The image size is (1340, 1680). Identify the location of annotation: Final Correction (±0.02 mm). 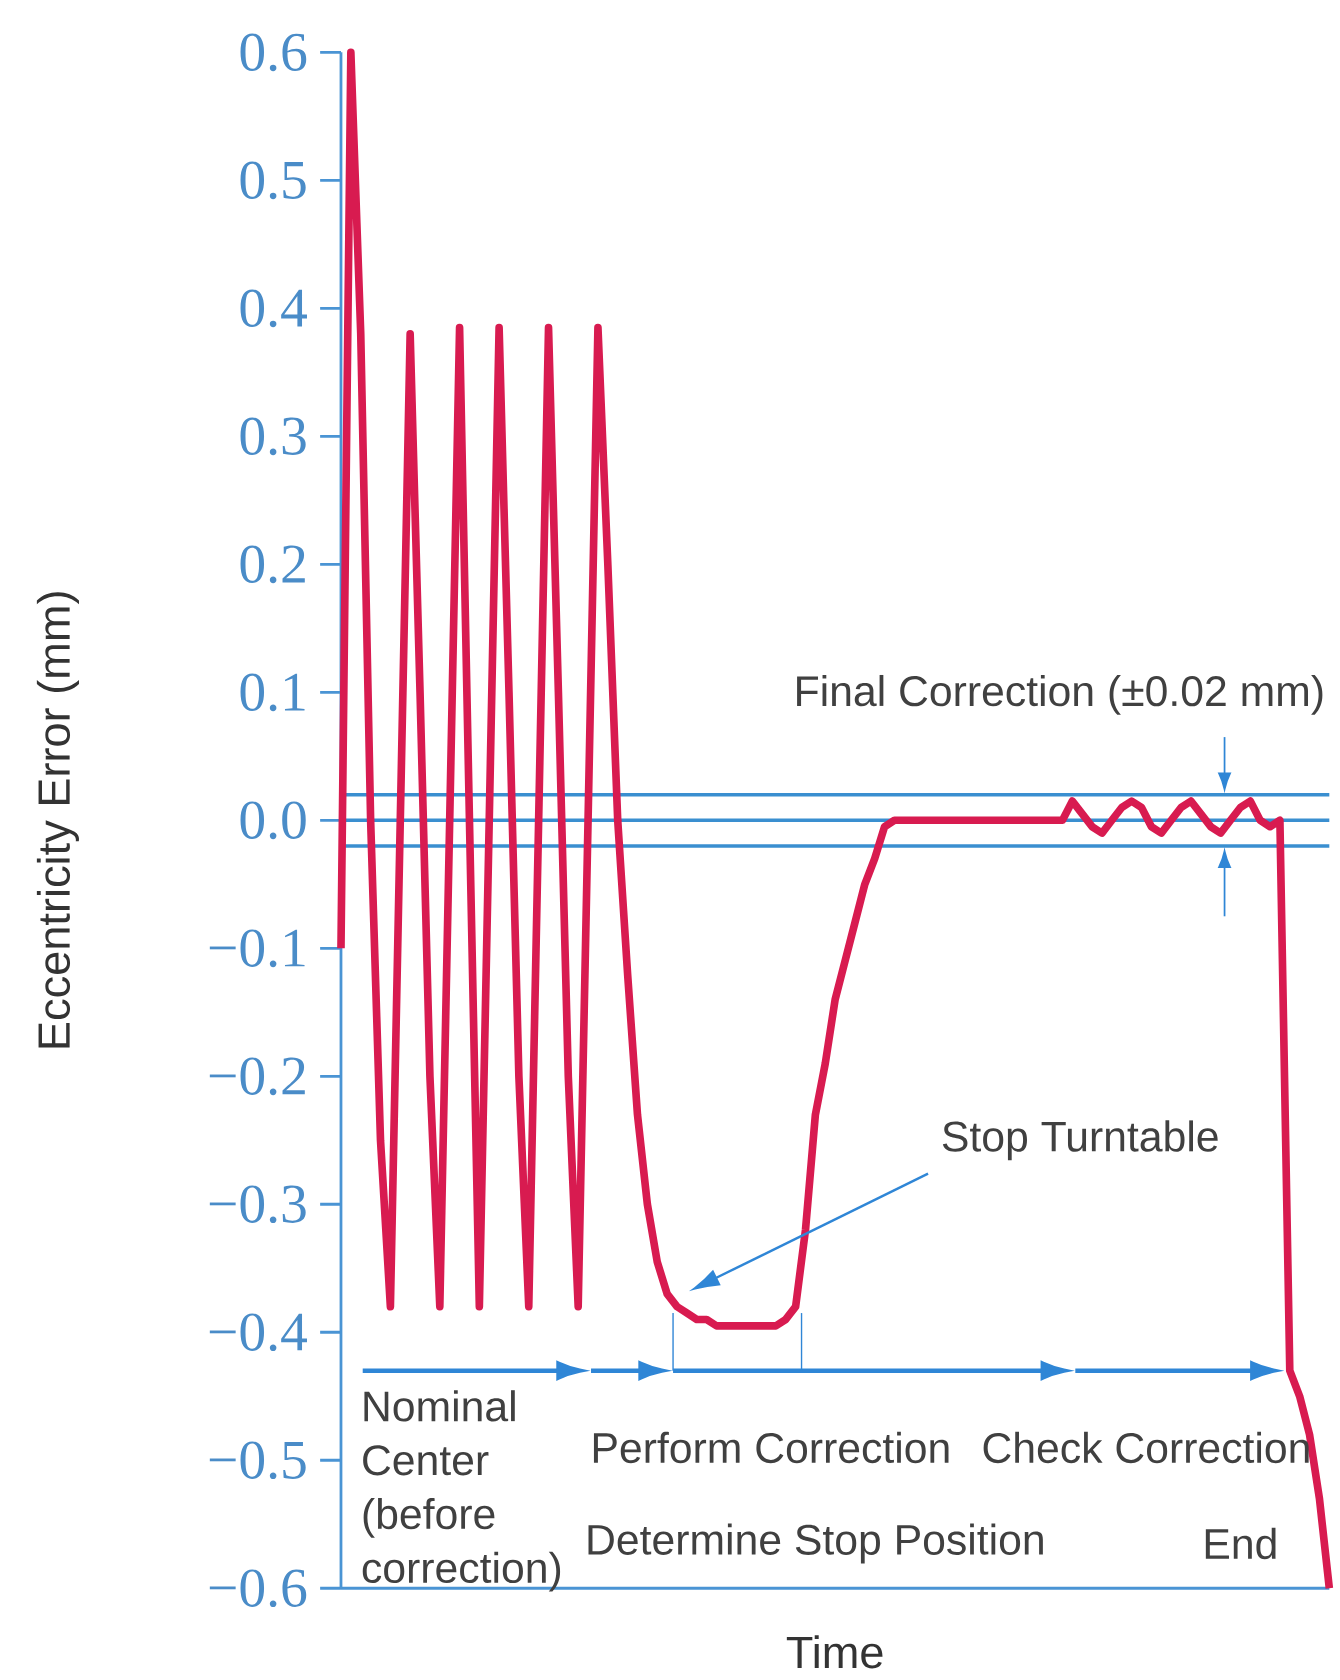
(1060, 694).